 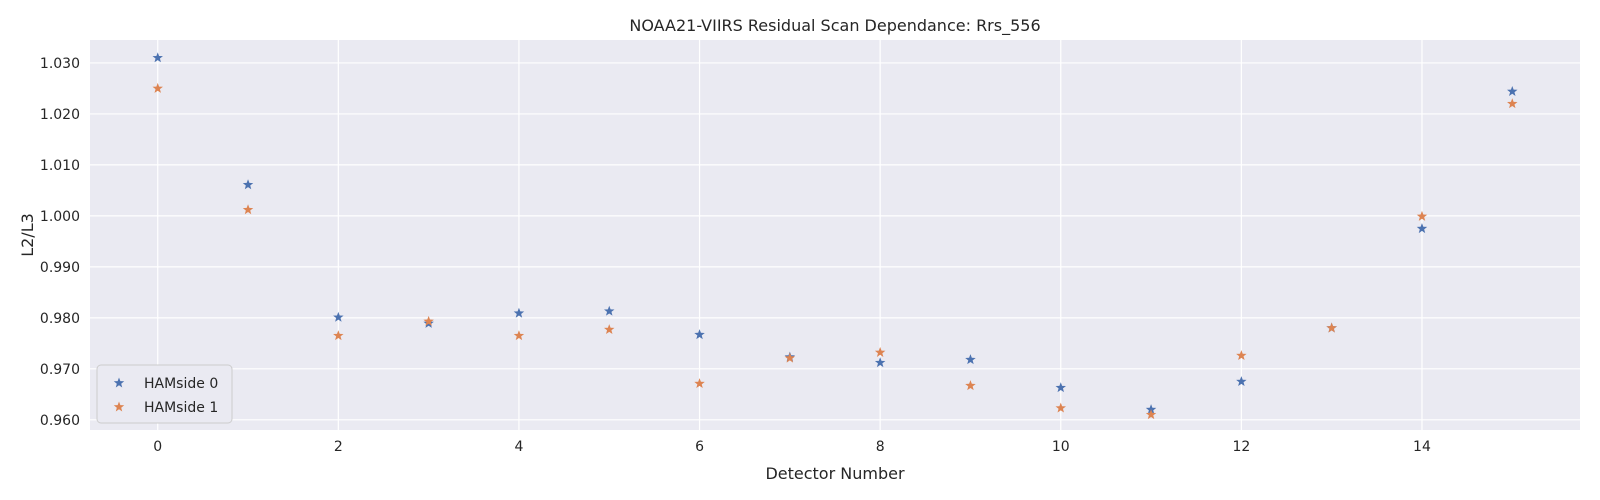 What do you see at coordinates (60, 166) in the screenshot?
I see `y-tick-label: 1.010` at bounding box center [60, 166].